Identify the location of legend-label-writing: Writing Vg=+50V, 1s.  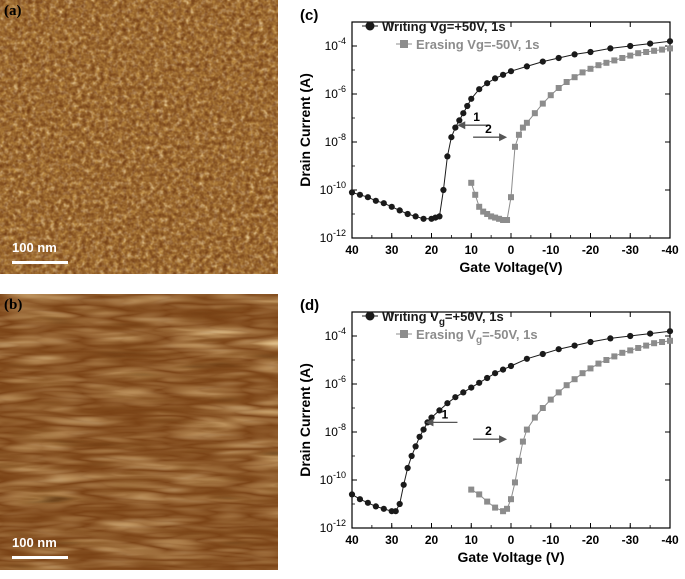
(443, 318).